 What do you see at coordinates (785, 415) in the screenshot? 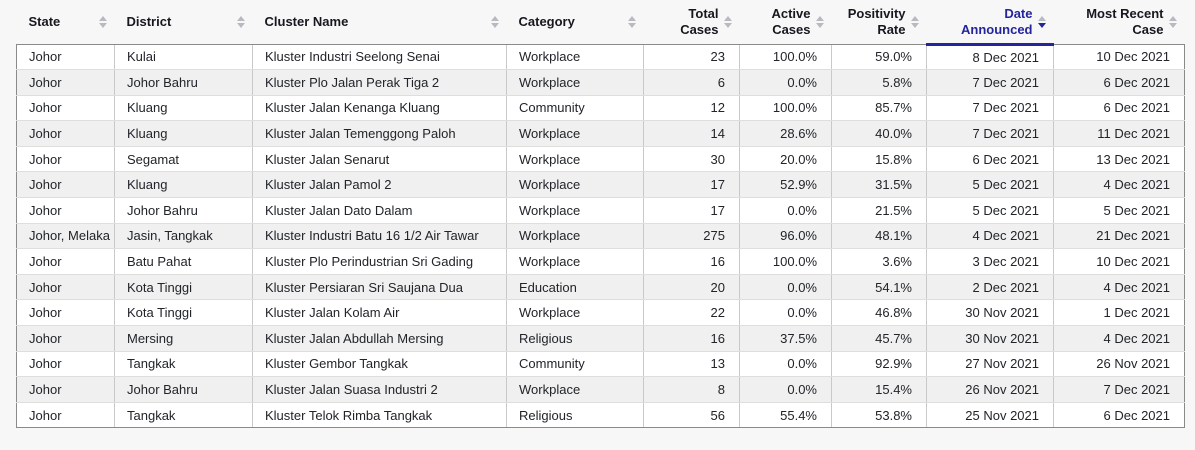
I see `cell-active-cases: 55.4%` at bounding box center [785, 415].